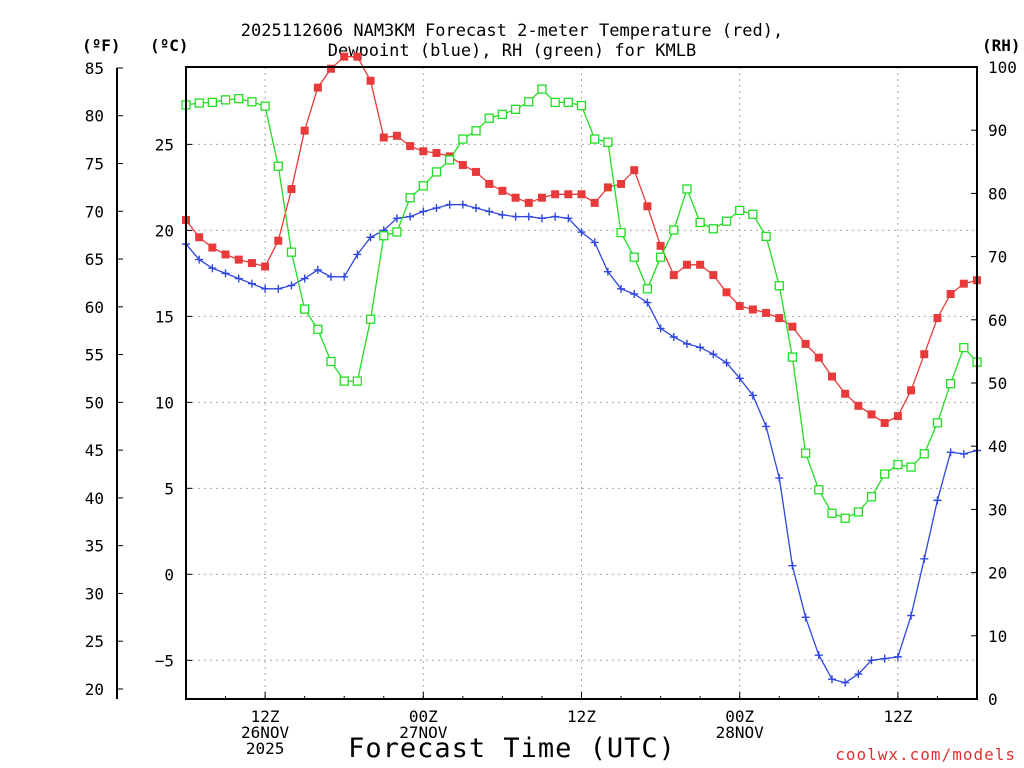 The height and width of the screenshot is (768, 1024). Describe the element at coordinates (94, 593) in the screenshot. I see `fahrenheit-tick-label: 30` at that location.